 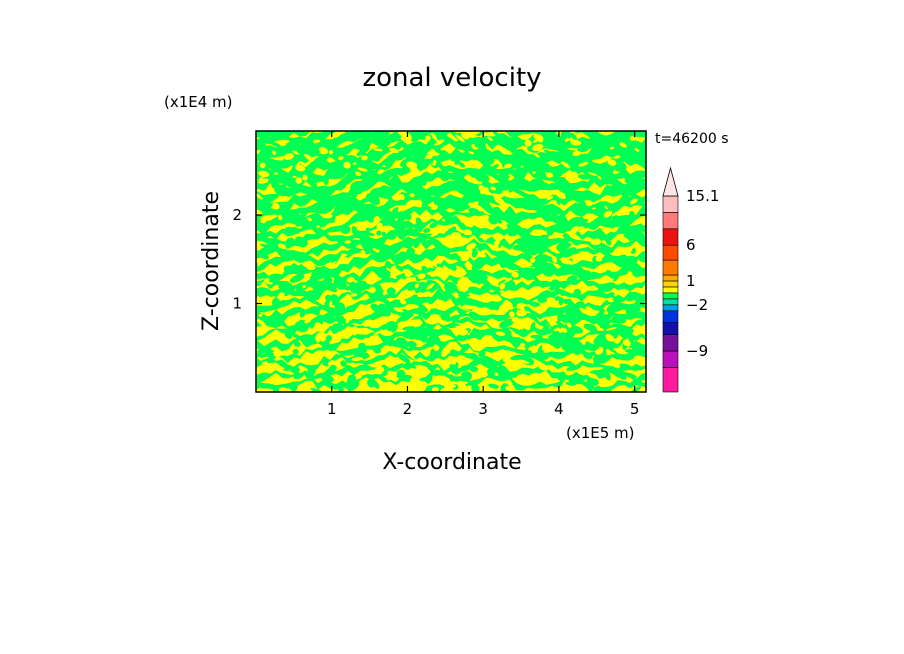 What do you see at coordinates (692, 139) in the screenshot?
I see `time-label: t=46200 s` at bounding box center [692, 139].